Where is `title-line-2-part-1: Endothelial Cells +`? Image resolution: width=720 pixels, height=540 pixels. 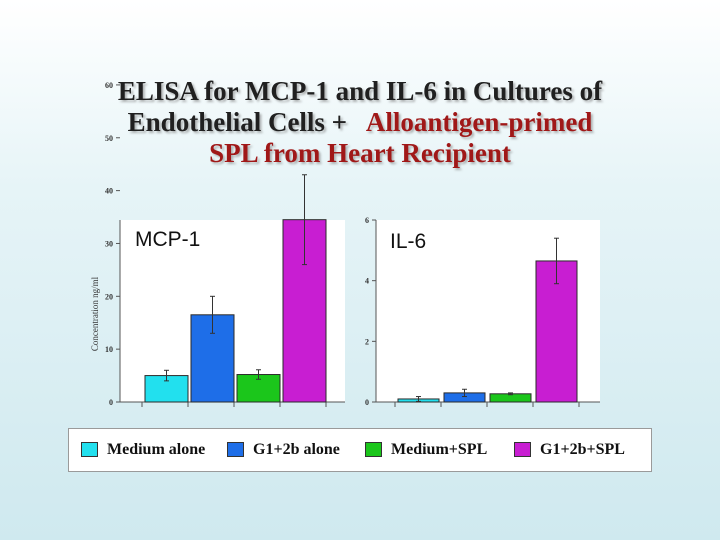 title-line-2-part-1: Endothelial Cells + is located at coordinates (237, 122).